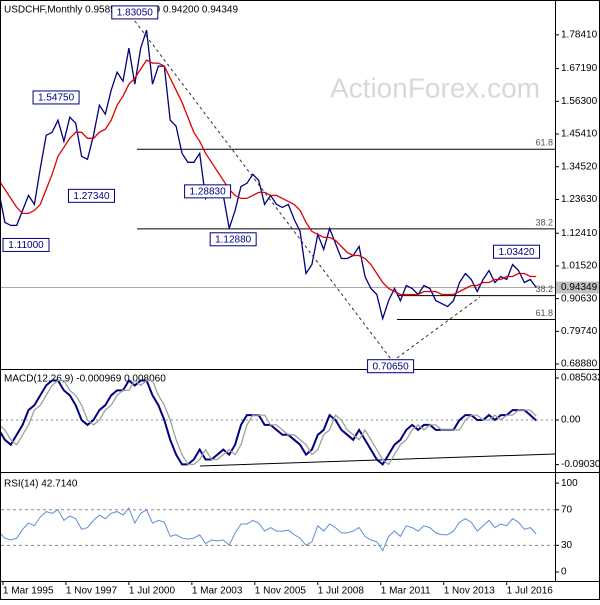 The image size is (600, 605). Describe the element at coordinates (580, 378) in the screenshot. I see `y-tick-label: 0.085032` at that location.